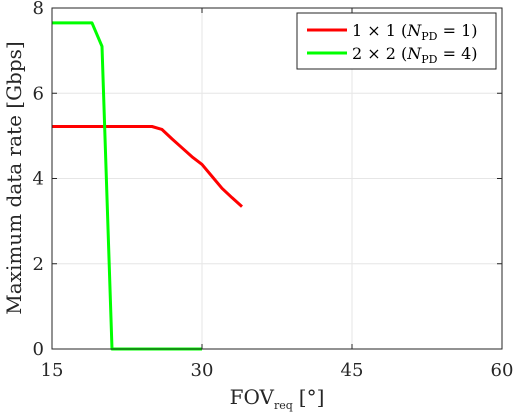 The image size is (514, 413). Describe the element at coordinates (38, 349) in the screenshot. I see `y-tick-label: 0` at that location.